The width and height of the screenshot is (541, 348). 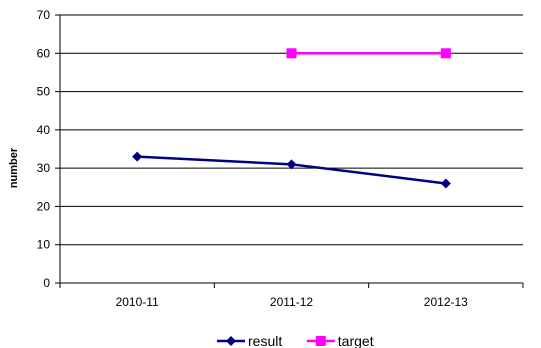 I want to click on series-target, so click(x=368, y=53).